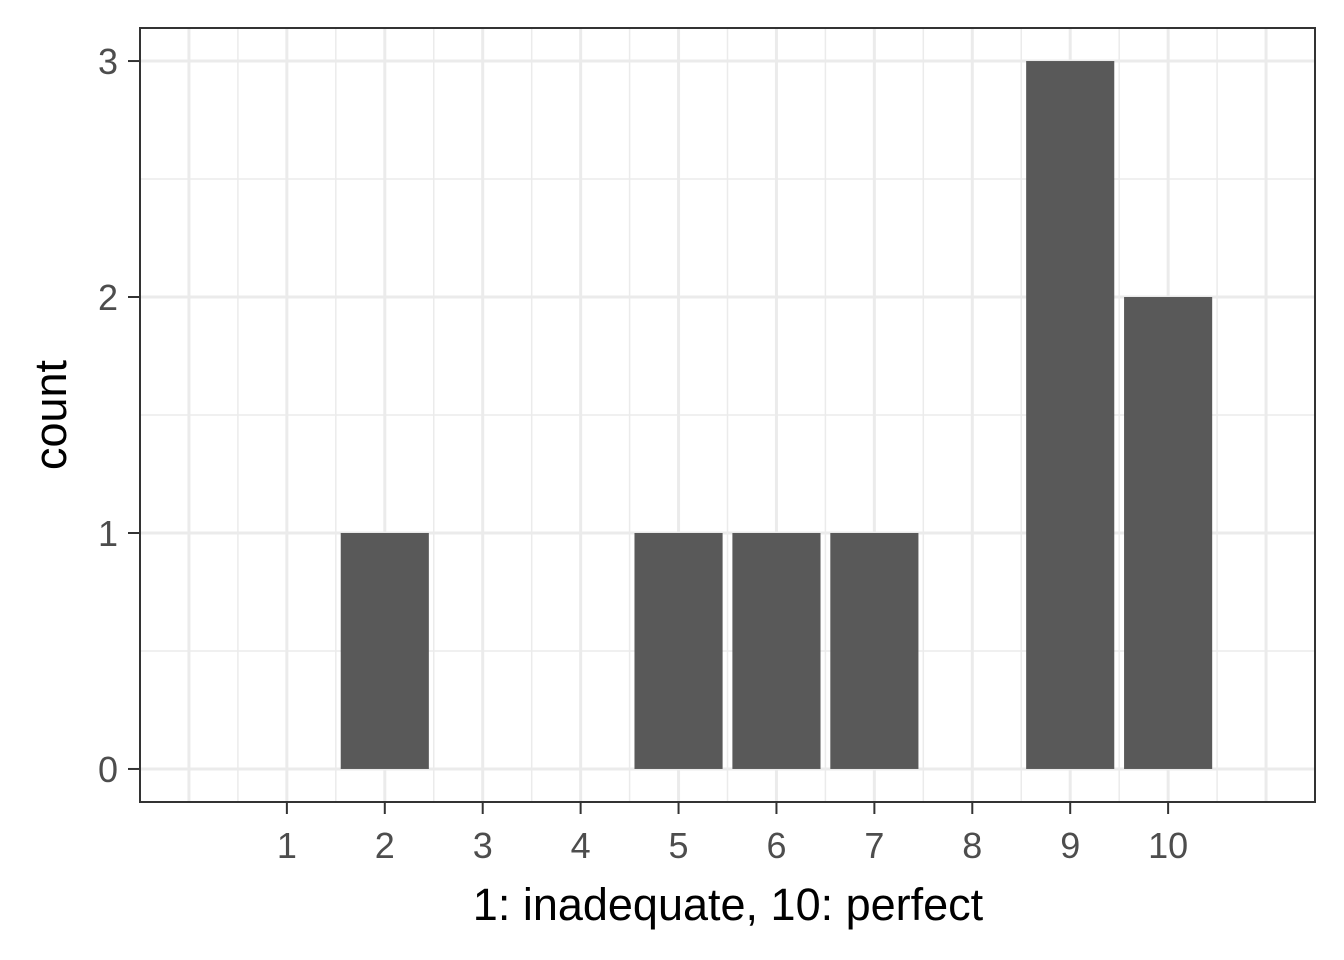 This screenshot has width=1344, height=960. What do you see at coordinates (972, 845) in the screenshot?
I see `x-tick-label: 8` at bounding box center [972, 845].